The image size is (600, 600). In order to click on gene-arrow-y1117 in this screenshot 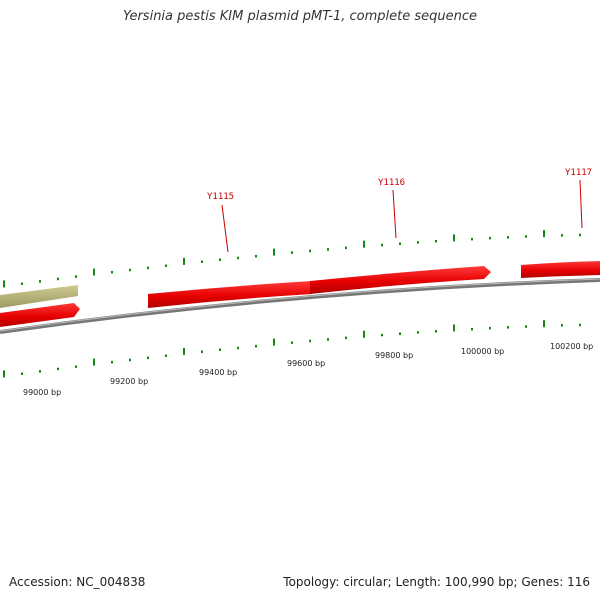, I will do `click(560, 269)`.